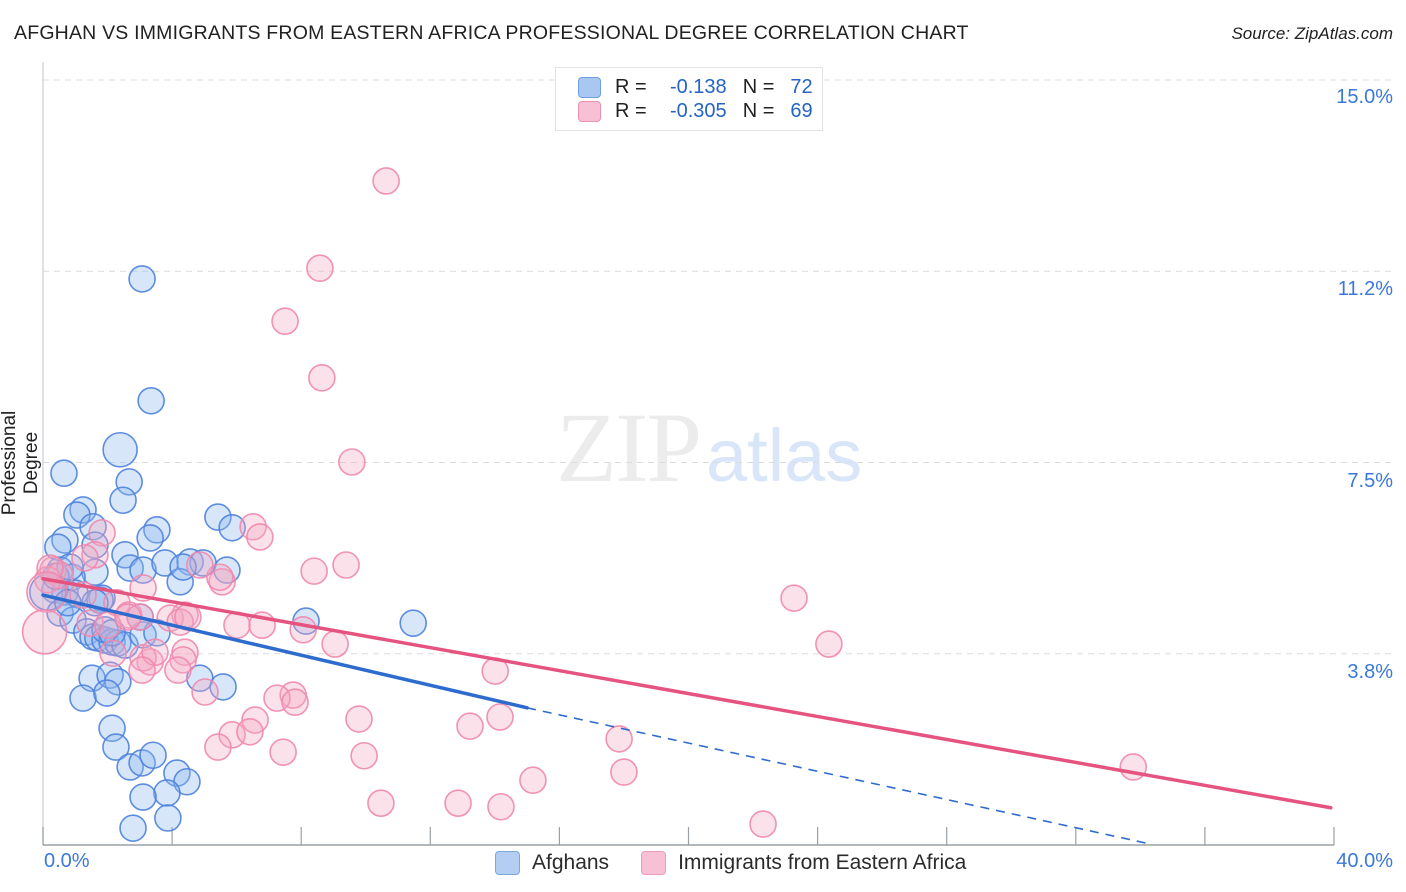  Describe the element at coordinates (21, 463) in the screenshot. I see `y-axis-title: Professional Degree` at that location.